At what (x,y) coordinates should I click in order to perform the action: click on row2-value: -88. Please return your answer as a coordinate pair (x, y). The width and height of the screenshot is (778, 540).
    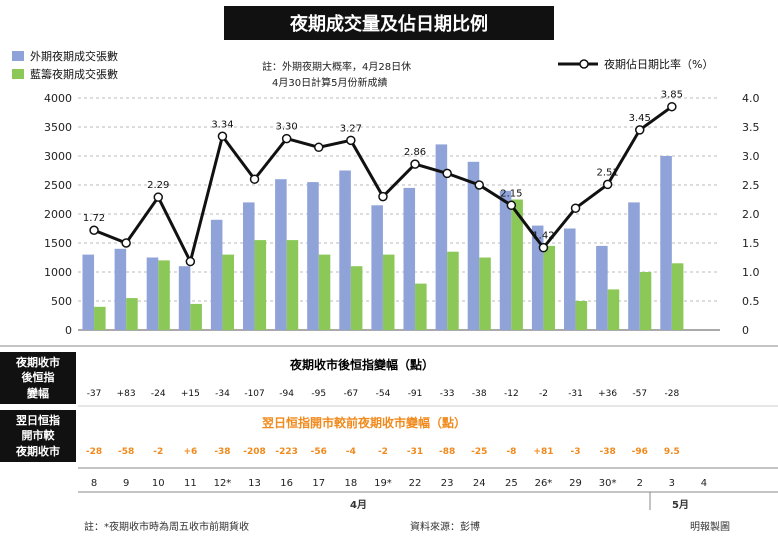
    Looking at the image, I should click on (447, 452).